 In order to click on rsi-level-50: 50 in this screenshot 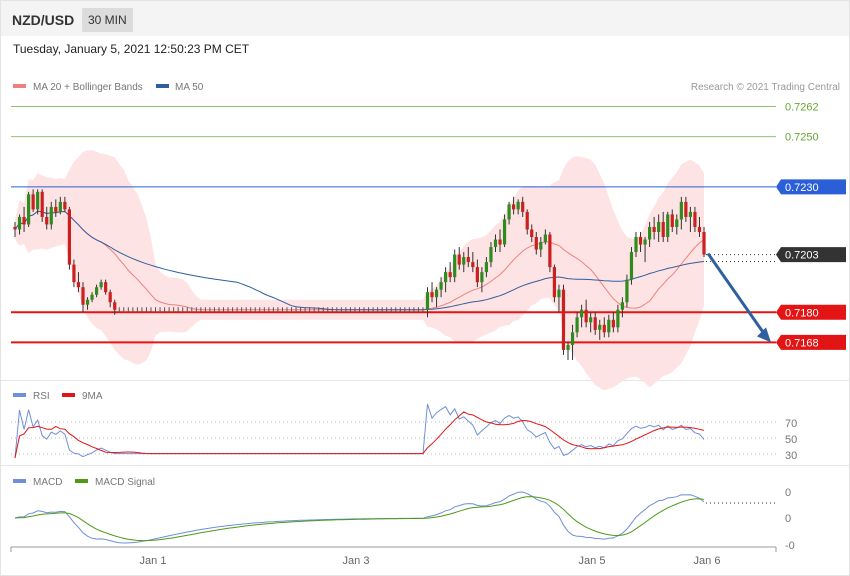, I will do `click(791, 440)`.